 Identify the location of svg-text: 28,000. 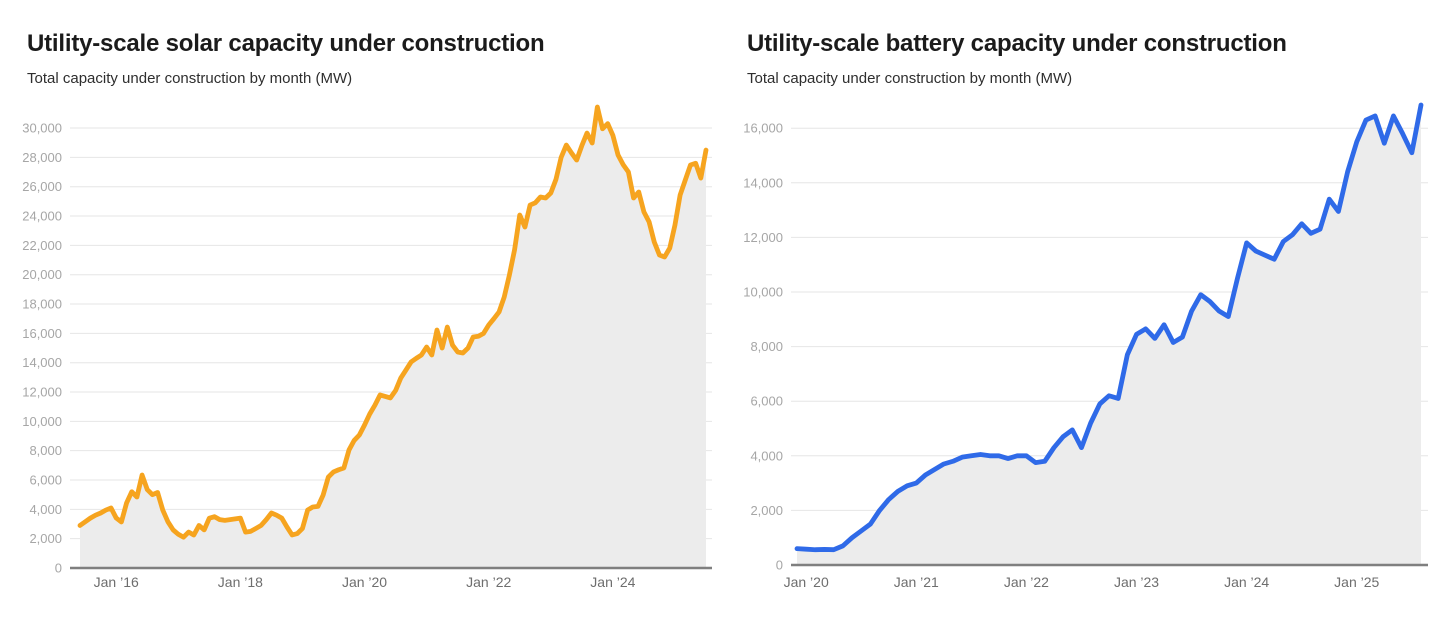
(42, 156).